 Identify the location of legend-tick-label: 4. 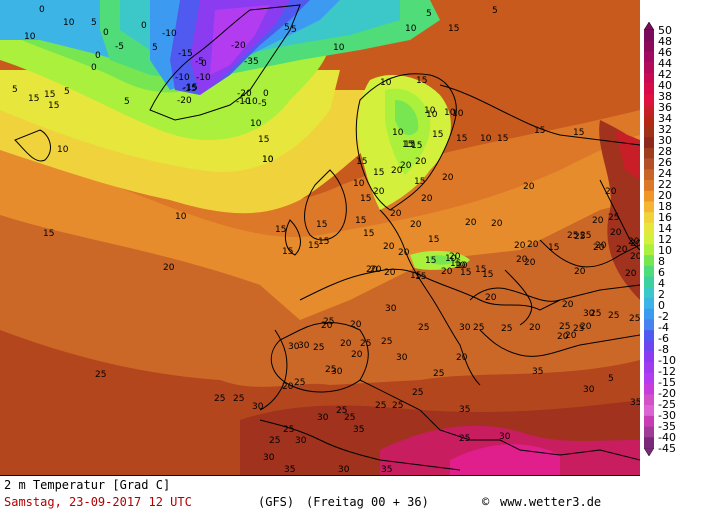
(661, 283).